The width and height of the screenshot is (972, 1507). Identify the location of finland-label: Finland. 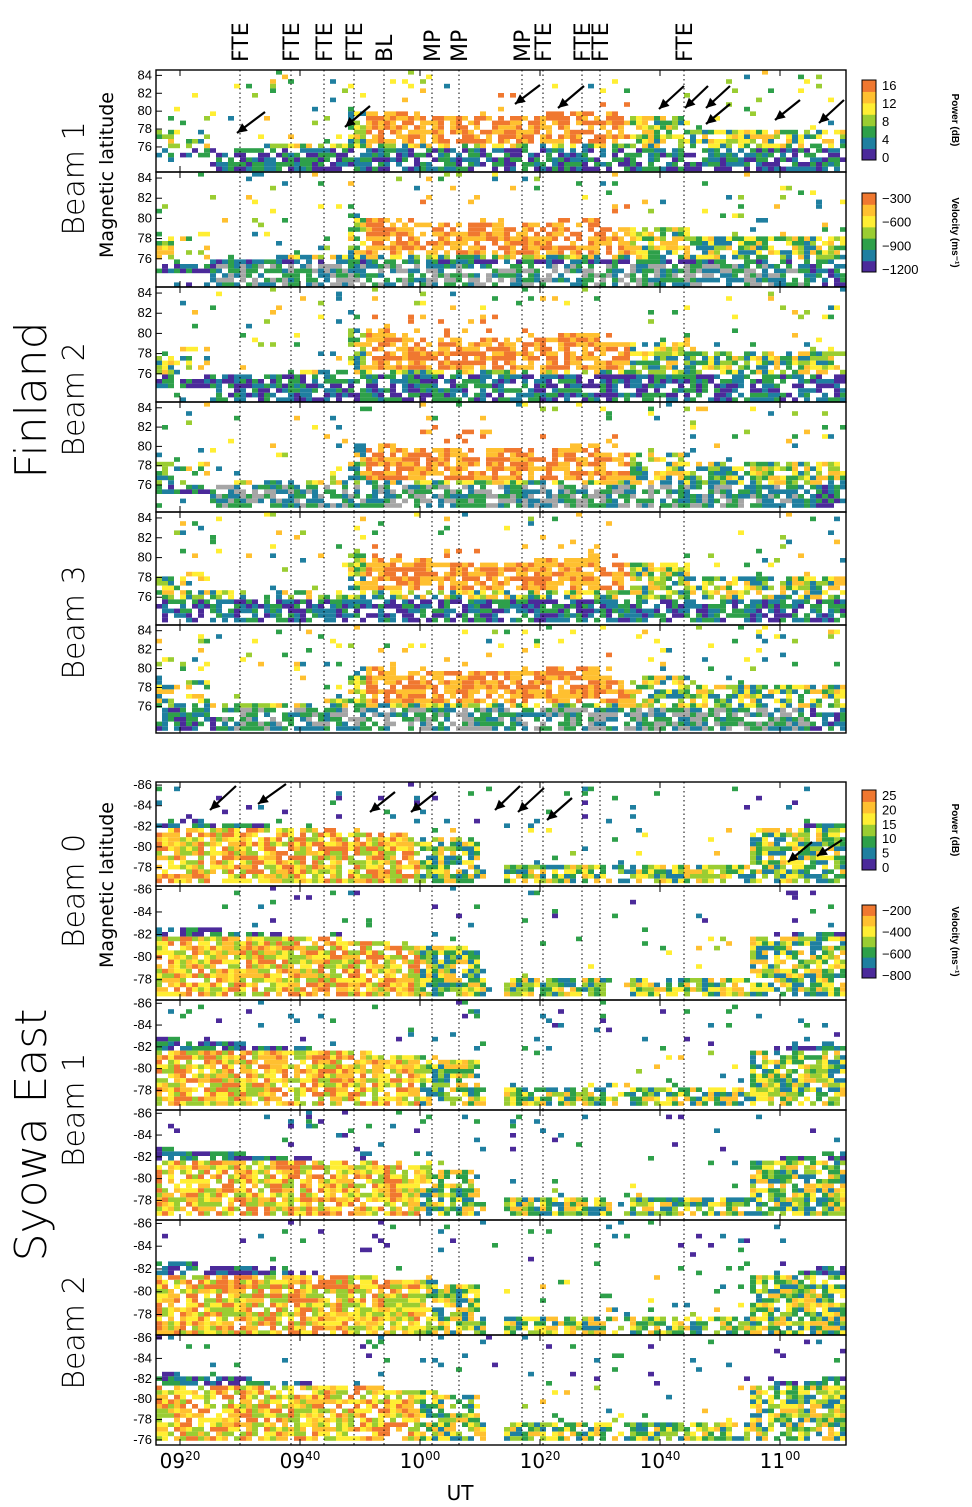
(31, 399).